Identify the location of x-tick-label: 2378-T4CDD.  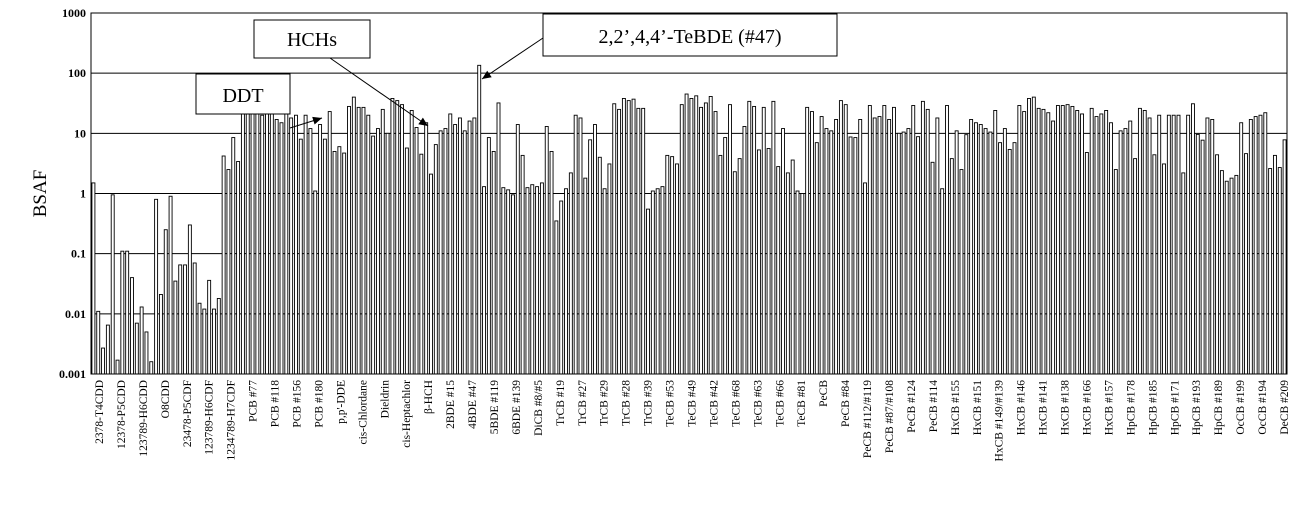
(100, 412).